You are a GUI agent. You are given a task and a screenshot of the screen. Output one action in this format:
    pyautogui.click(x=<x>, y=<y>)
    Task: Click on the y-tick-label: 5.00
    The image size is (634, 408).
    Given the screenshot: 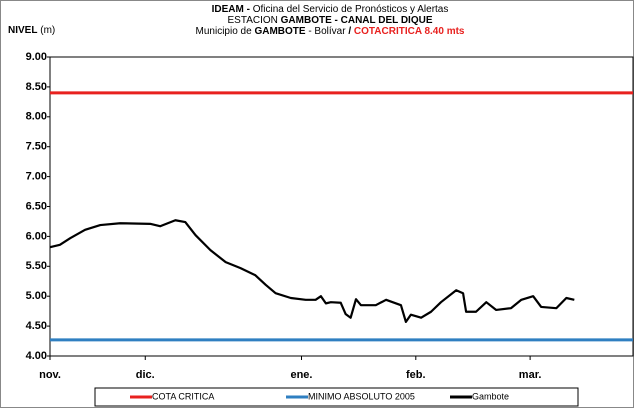 What is the action you would take?
    pyautogui.click(x=36, y=296)
    